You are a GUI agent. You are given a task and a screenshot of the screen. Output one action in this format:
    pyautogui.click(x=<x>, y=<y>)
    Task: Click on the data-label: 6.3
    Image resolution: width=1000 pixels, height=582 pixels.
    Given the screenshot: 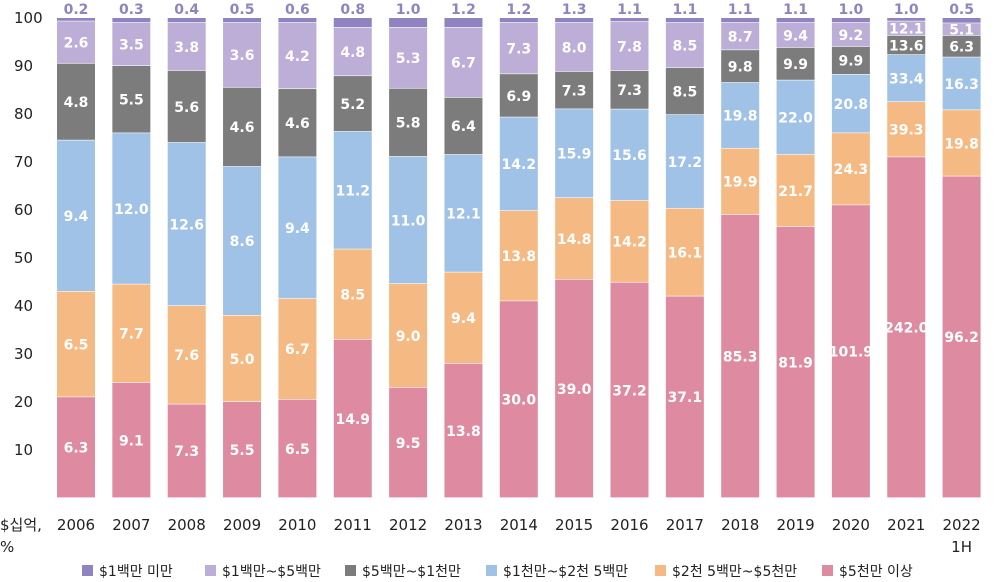 What is the action you would take?
    pyautogui.click(x=76, y=449)
    